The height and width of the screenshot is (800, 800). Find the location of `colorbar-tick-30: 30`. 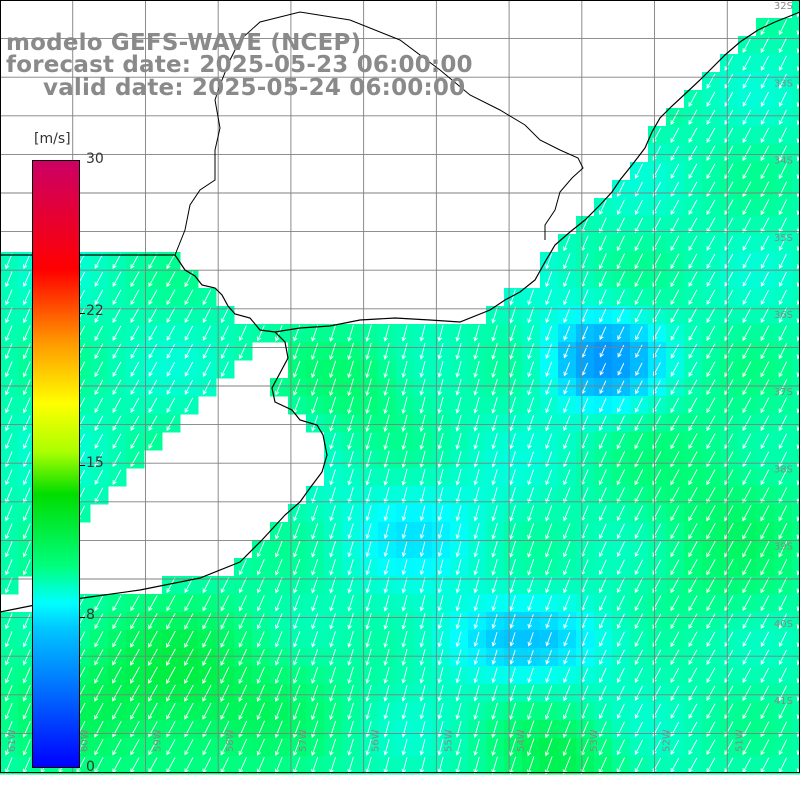

colorbar-tick-30: 30 is located at coordinates (95, 159).